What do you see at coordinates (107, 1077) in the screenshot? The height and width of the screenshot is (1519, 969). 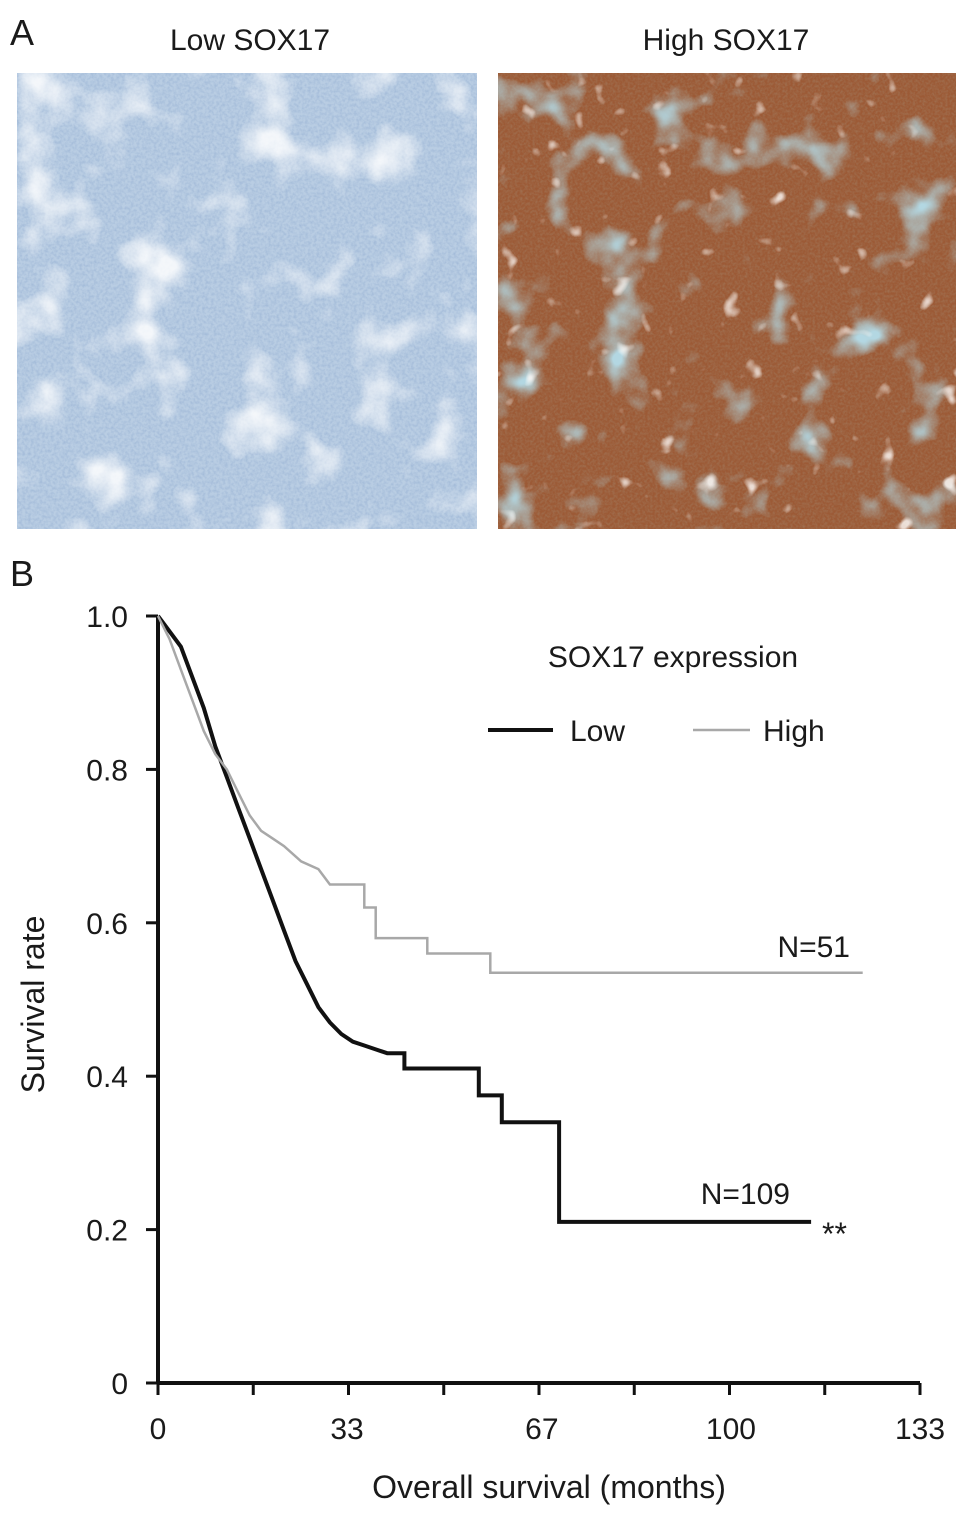 I see `y-tick-label: 0.4` at bounding box center [107, 1077].